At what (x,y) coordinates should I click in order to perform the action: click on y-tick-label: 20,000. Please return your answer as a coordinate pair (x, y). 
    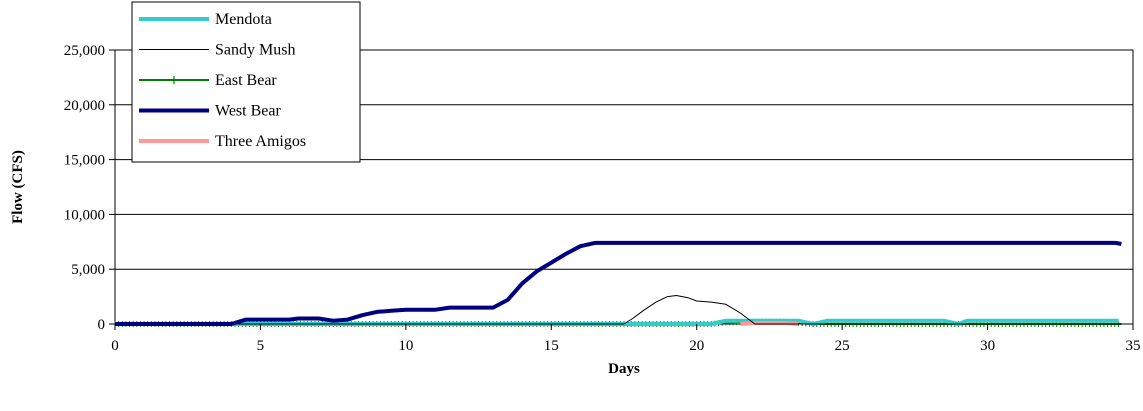
    Looking at the image, I should click on (84, 106).